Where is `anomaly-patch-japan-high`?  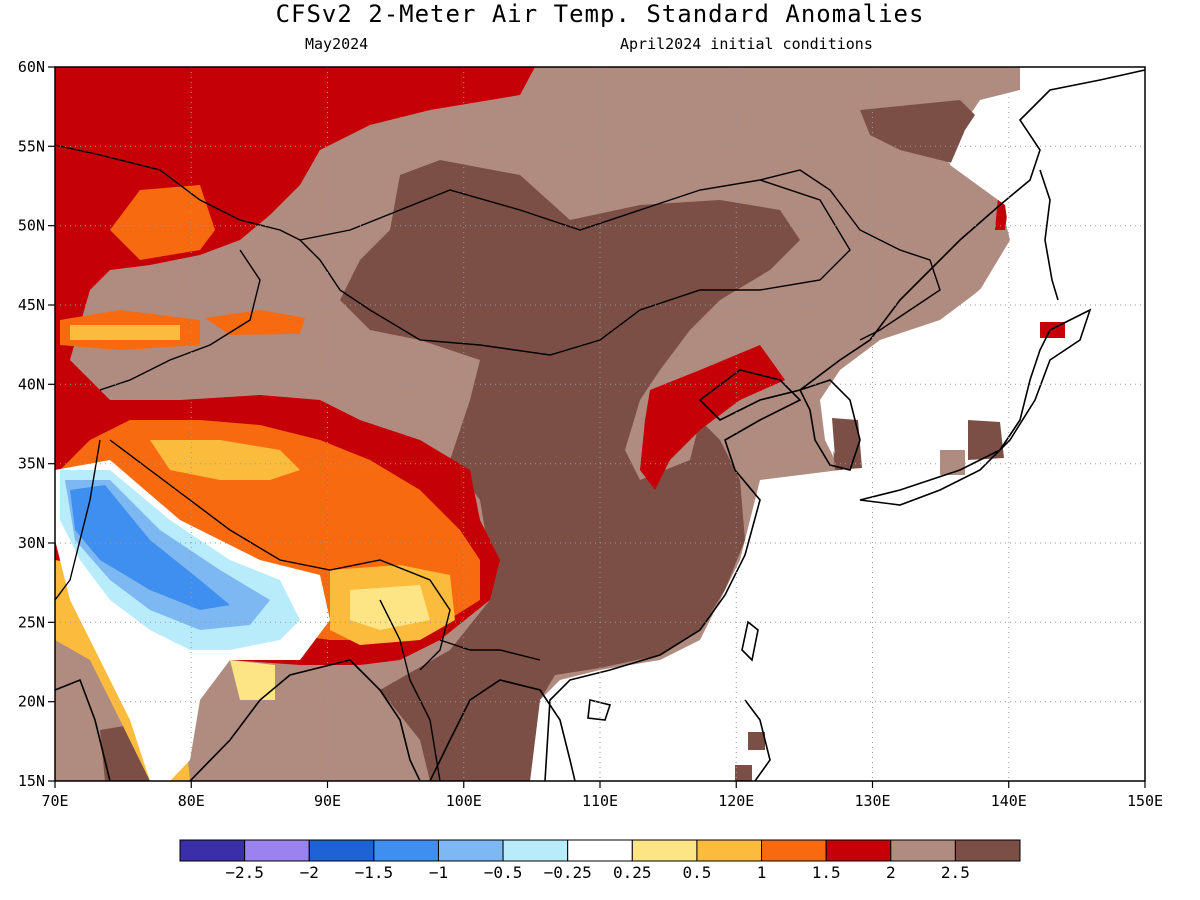
anomaly-patch-japan-high is located at coordinates (952, 462).